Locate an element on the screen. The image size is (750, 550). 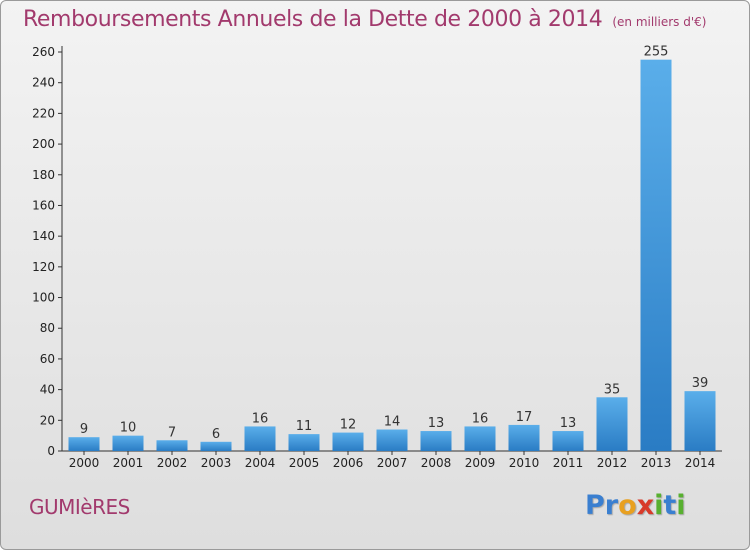
y-tick-label: 60 is located at coordinates (47, 359).